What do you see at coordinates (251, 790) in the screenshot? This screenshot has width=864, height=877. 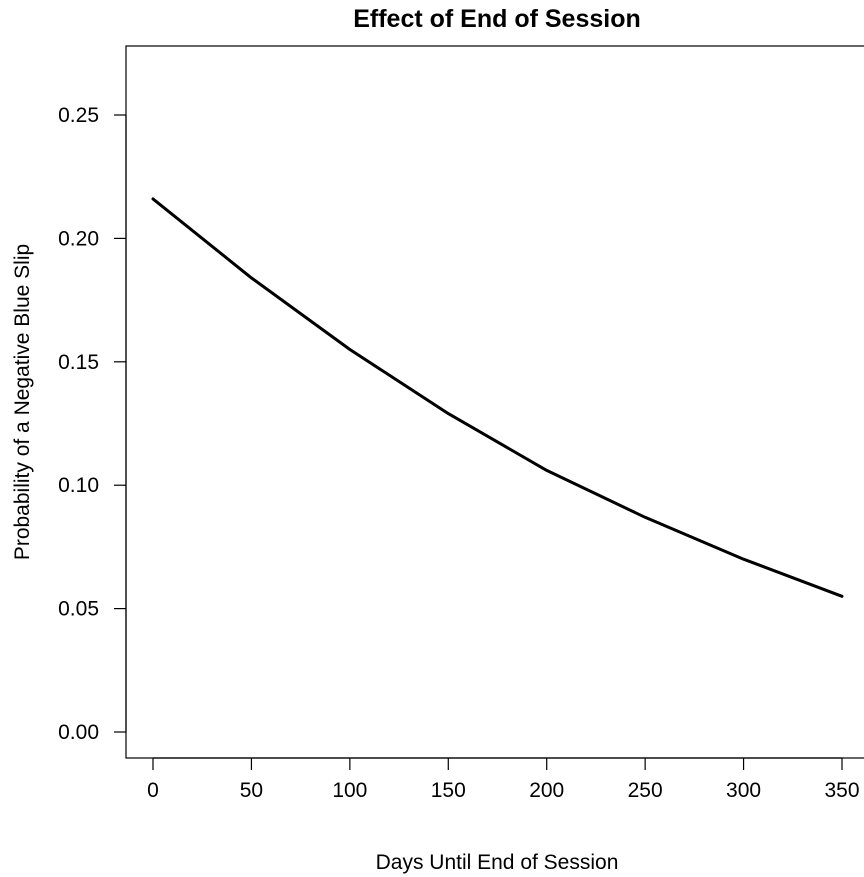 I see `x-tick-label: 50` at bounding box center [251, 790].